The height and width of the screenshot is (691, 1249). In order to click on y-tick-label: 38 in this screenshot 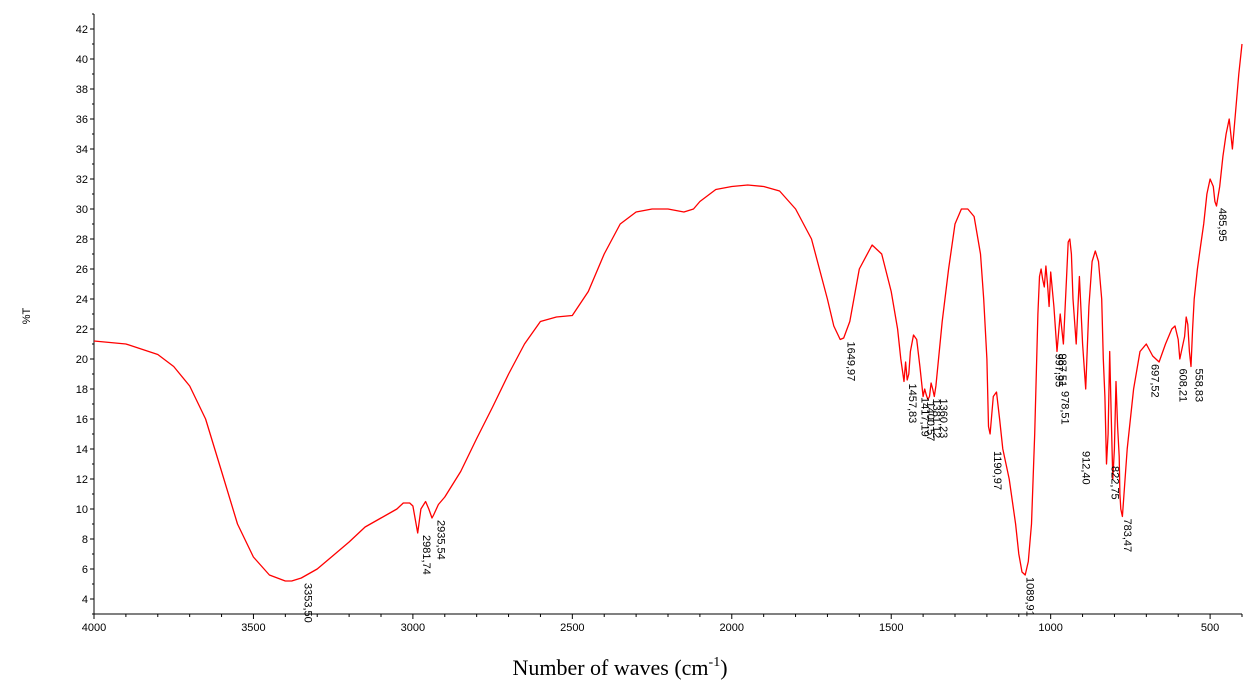, I will do `click(82, 90)`.